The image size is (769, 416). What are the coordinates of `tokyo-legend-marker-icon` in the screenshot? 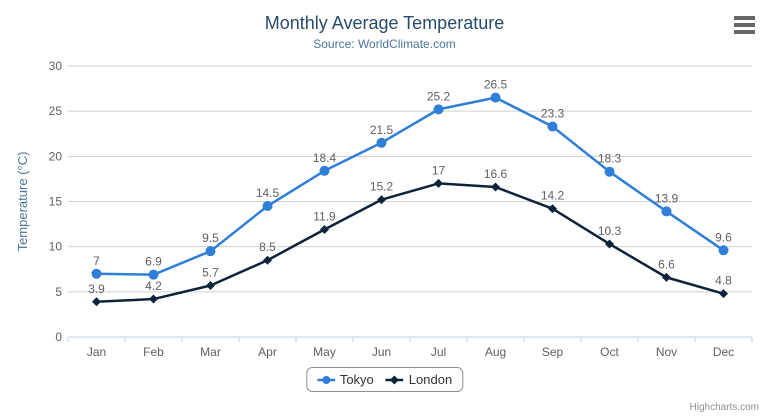 It's located at (325, 379).